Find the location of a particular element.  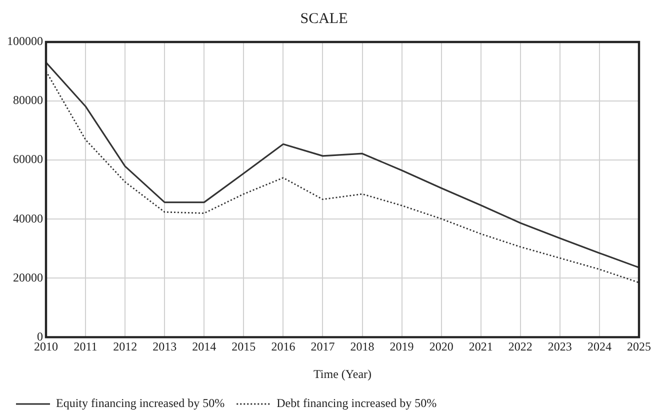

y-tick-label: 60000 is located at coordinates (28, 159).